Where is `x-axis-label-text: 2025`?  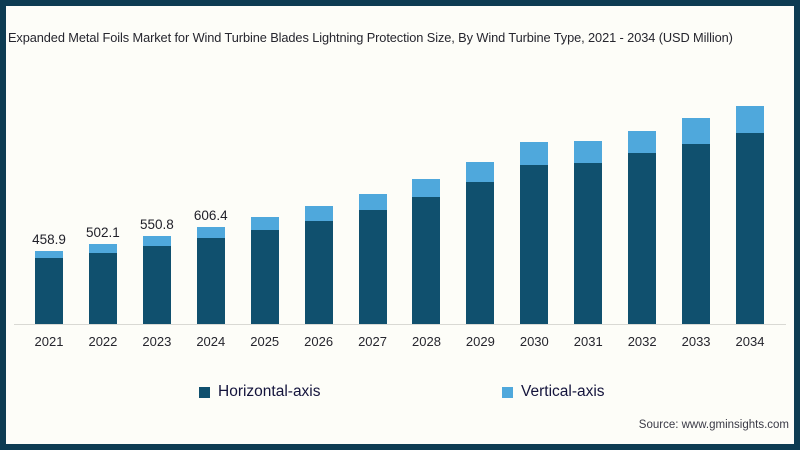 x-axis-label-text: 2025 is located at coordinates (265, 341).